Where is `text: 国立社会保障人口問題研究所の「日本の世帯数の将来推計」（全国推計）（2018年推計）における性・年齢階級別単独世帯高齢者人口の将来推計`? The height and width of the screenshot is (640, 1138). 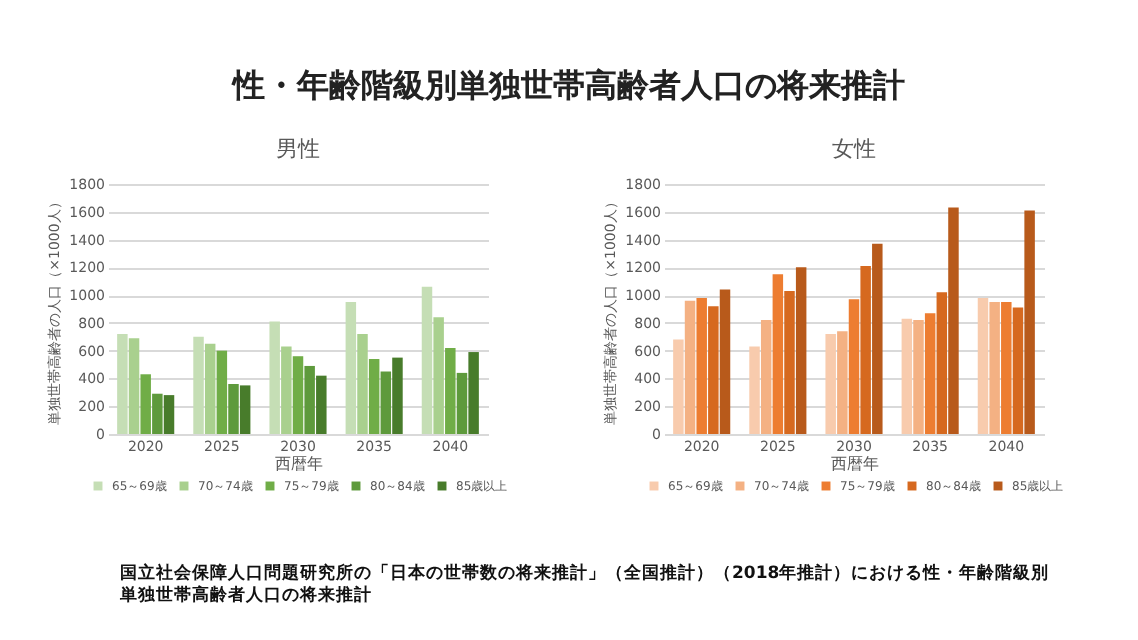 text: 国立社会保障人口問題研究所の「日本の世帯数の将来推計」（全国推計）（2018年推計）における性・年齢階級別単独世帯高齢者人口の将来推計 is located at coordinates (586, 586).